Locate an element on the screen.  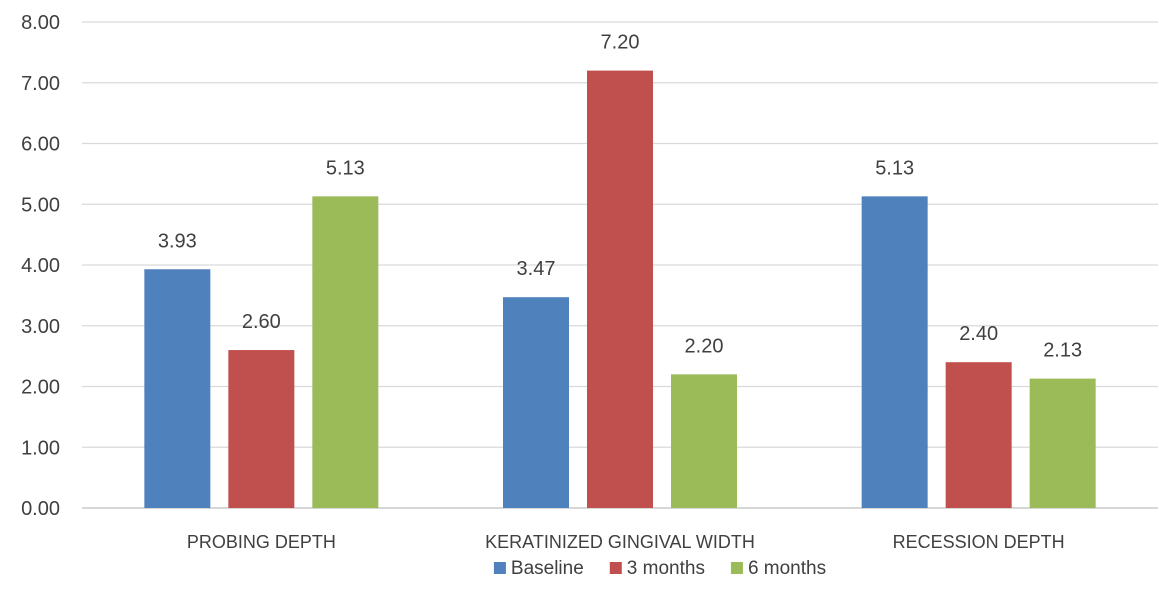
data-label: 3.93 is located at coordinates (177, 241).